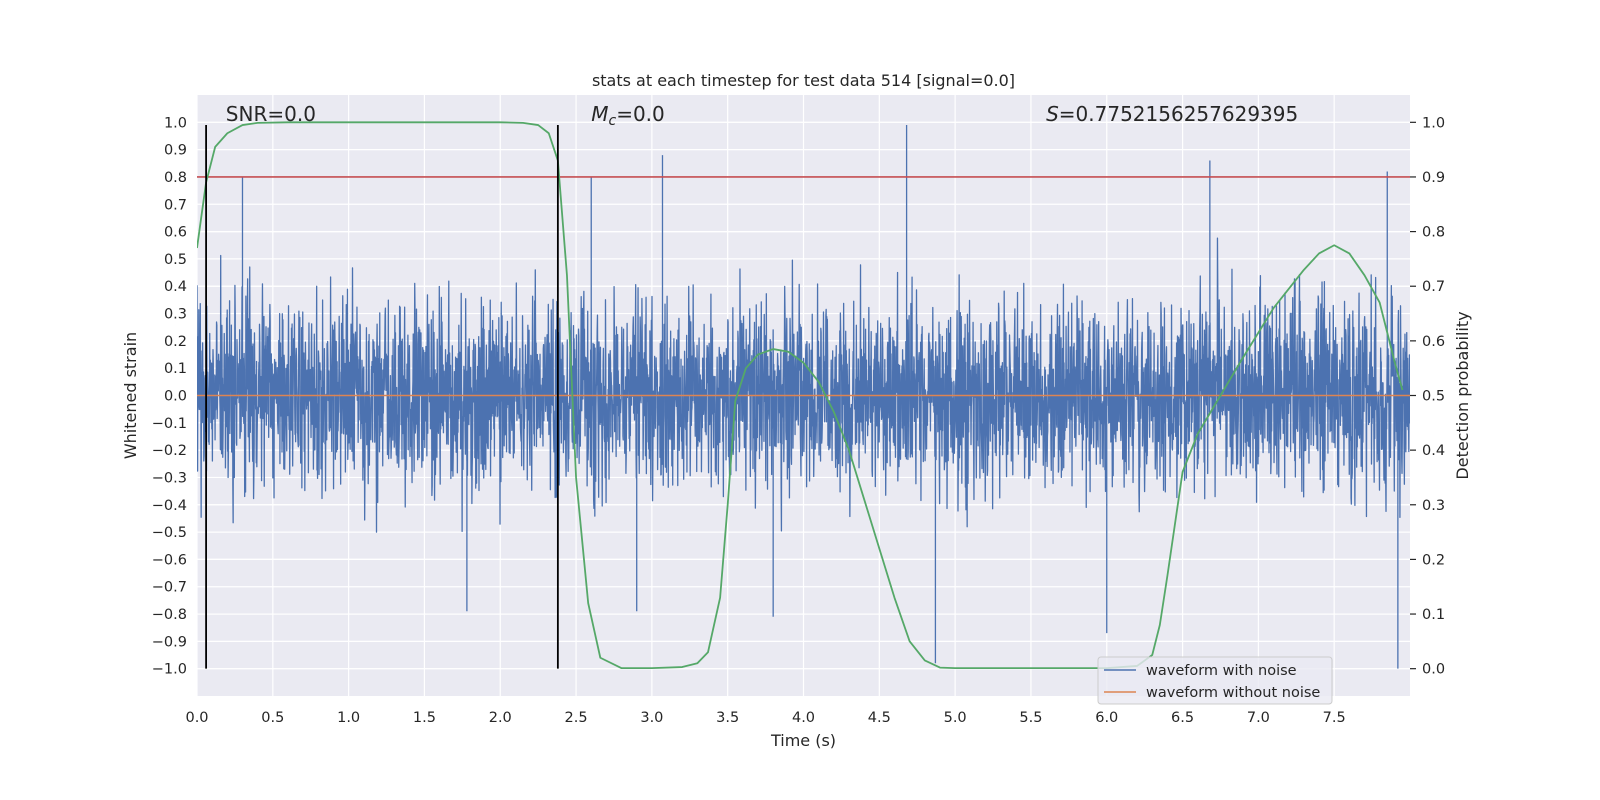 Image resolution: width=1600 pixels, height=800 pixels. I want to click on y-left-tick-label: 0.1, so click(175, 369).